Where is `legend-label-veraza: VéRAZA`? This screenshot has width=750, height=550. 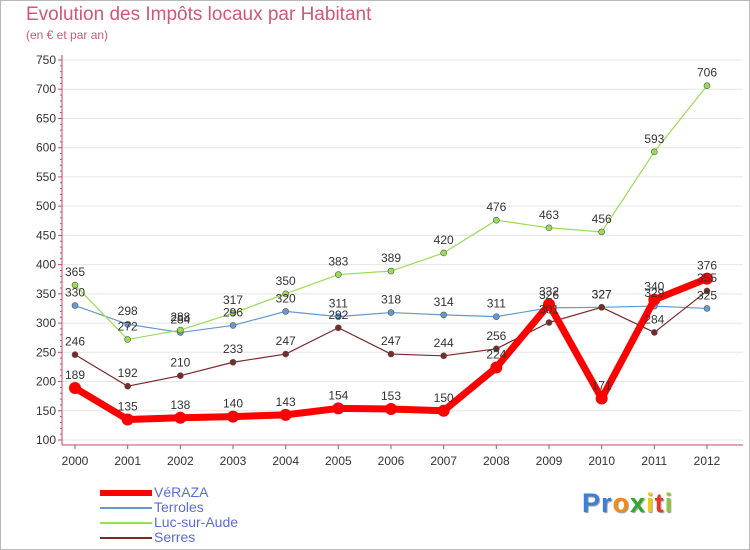
legend-label-veraza: VéRAZA is located at coordinates (181, 492).